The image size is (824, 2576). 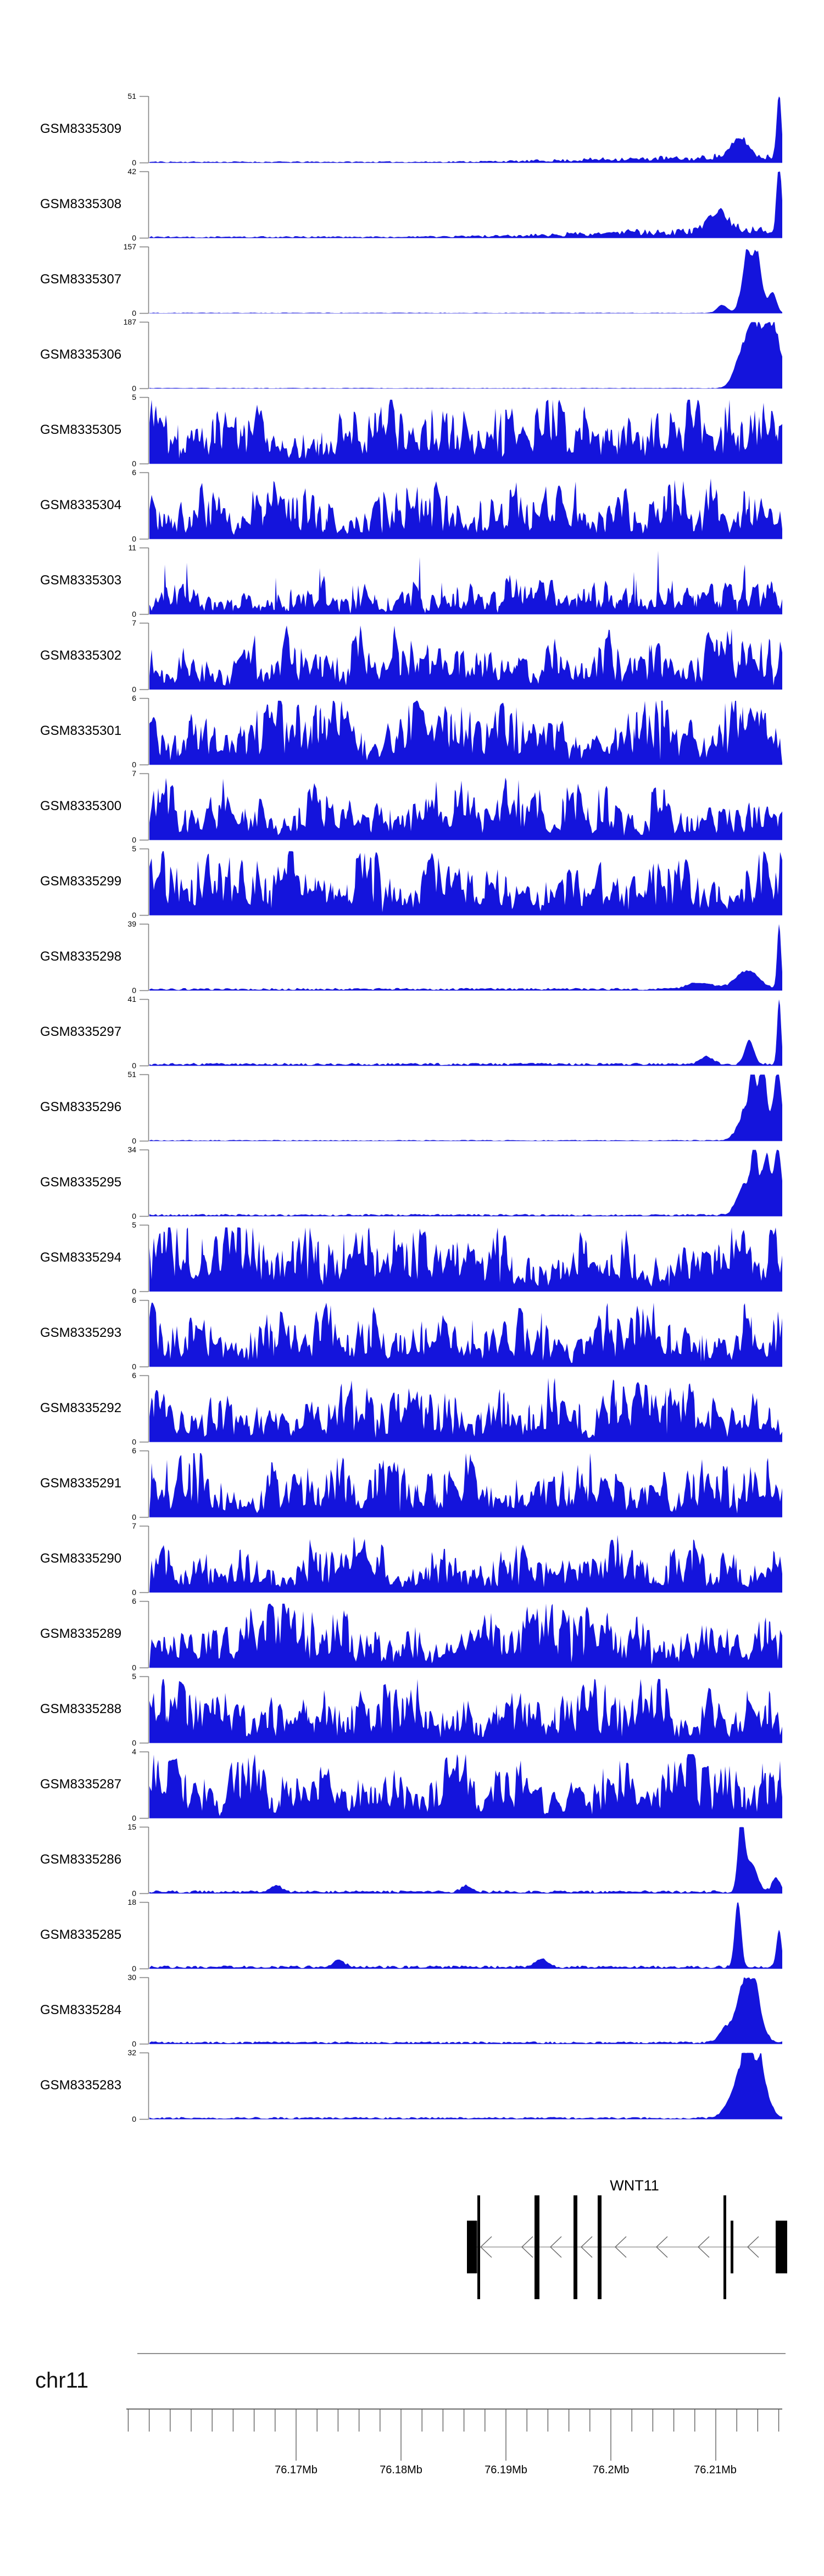 I want to click on coverage-plot: 5 0, so click(x=457, y=430).